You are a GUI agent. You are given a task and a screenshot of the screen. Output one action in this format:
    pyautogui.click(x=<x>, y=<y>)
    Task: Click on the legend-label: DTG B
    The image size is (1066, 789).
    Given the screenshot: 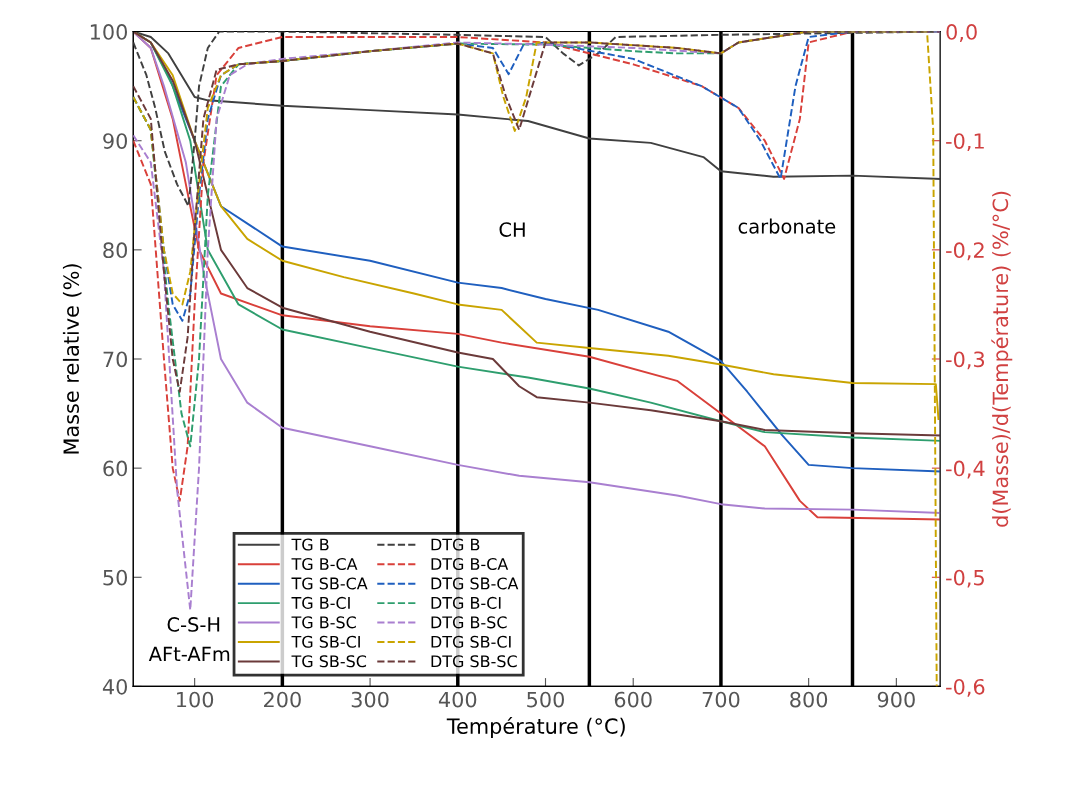 What is the action you would take?
    pyautogui.click(x=455, y=544)
    